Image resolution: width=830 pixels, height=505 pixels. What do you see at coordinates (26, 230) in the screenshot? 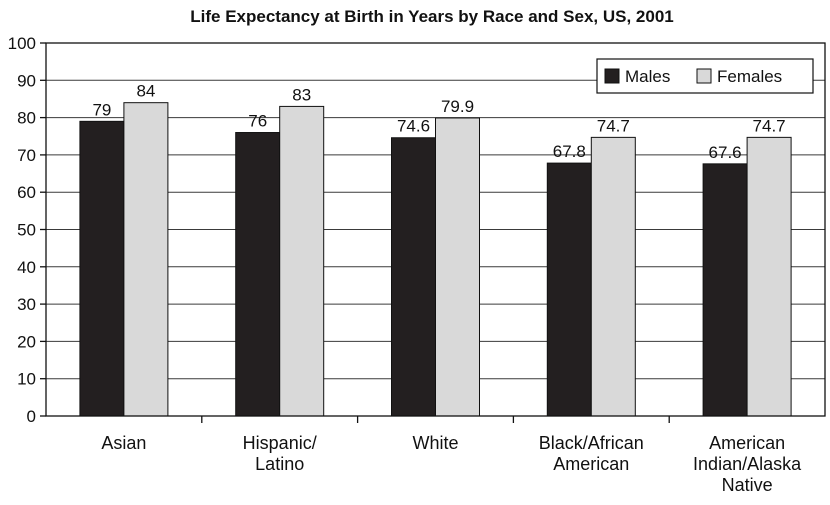
I see `y-tick-label: 50` at bounding box center [26, 230].